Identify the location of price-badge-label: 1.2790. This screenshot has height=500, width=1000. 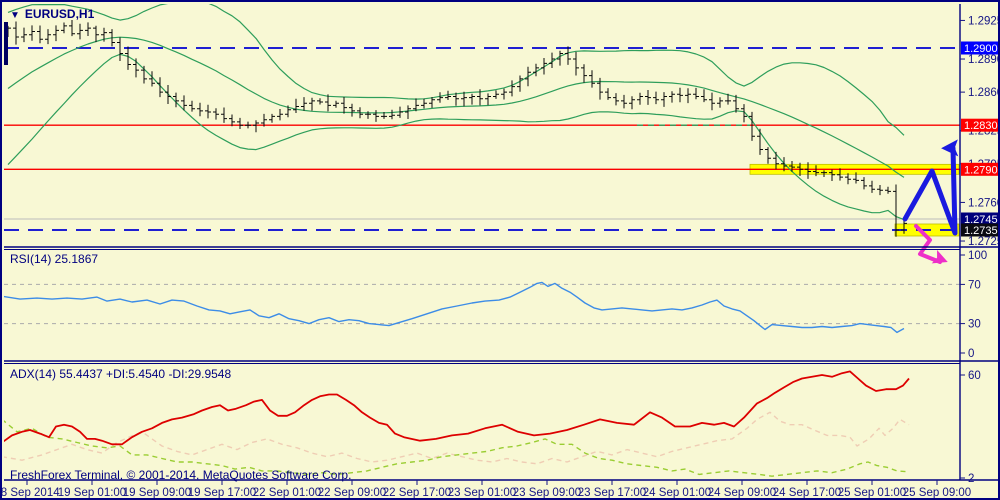
(981, 170).